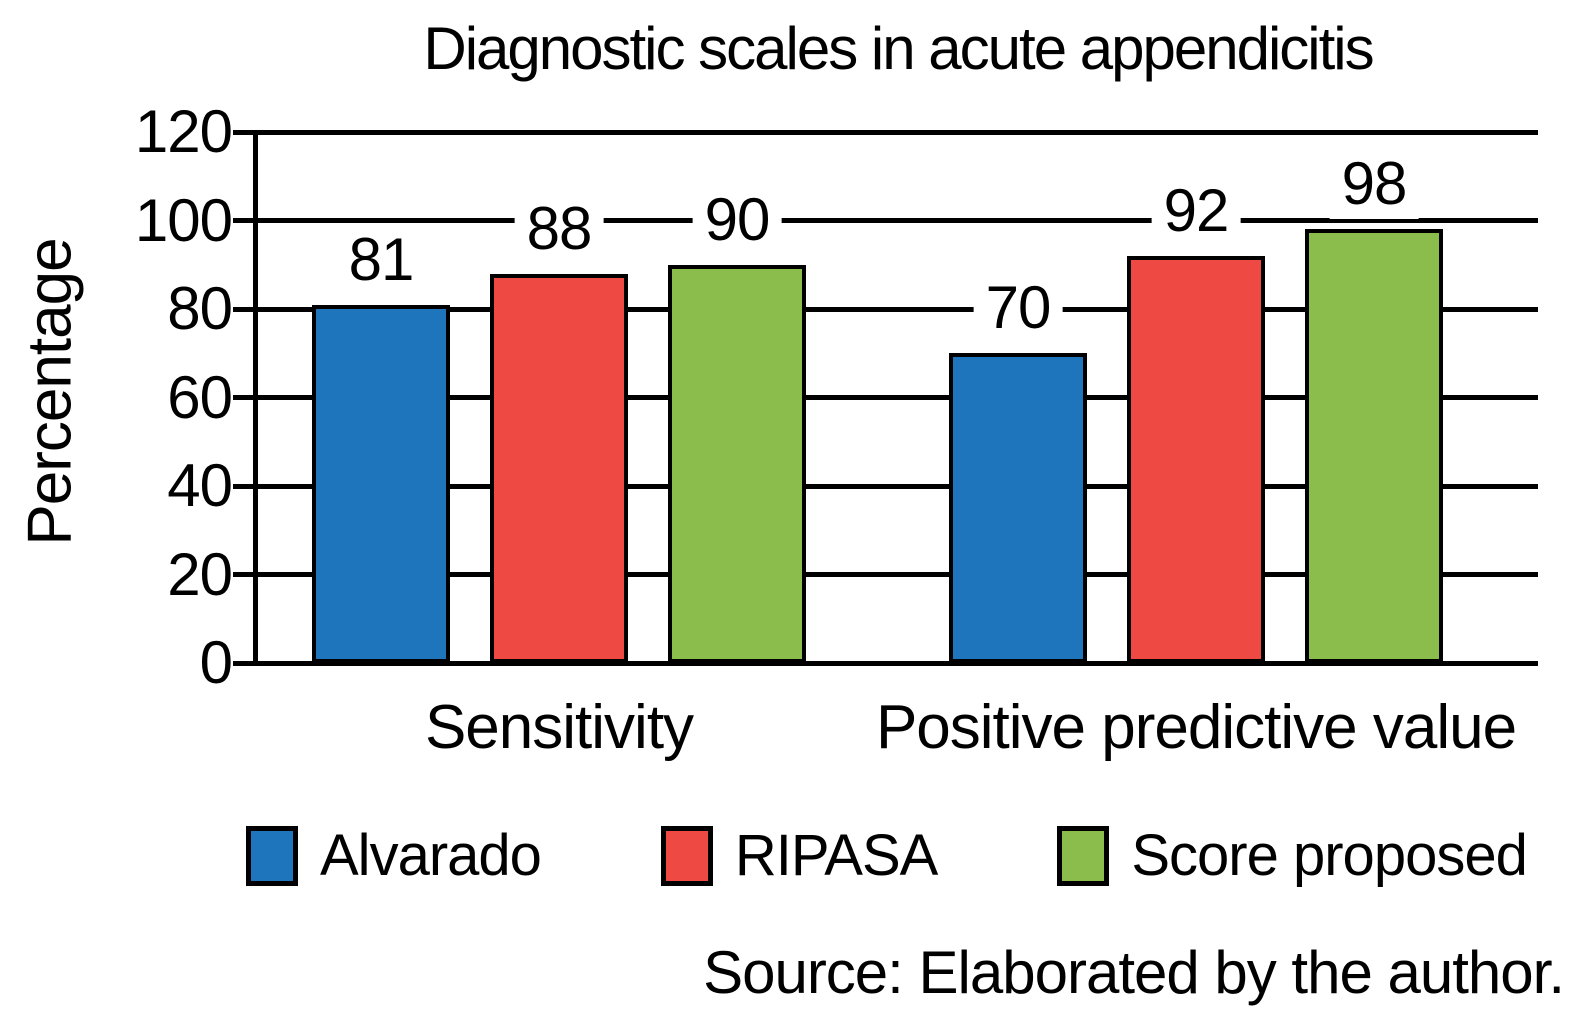  I want to click on bar-value-label-ripasa-2: 92, so click(1196, 212).